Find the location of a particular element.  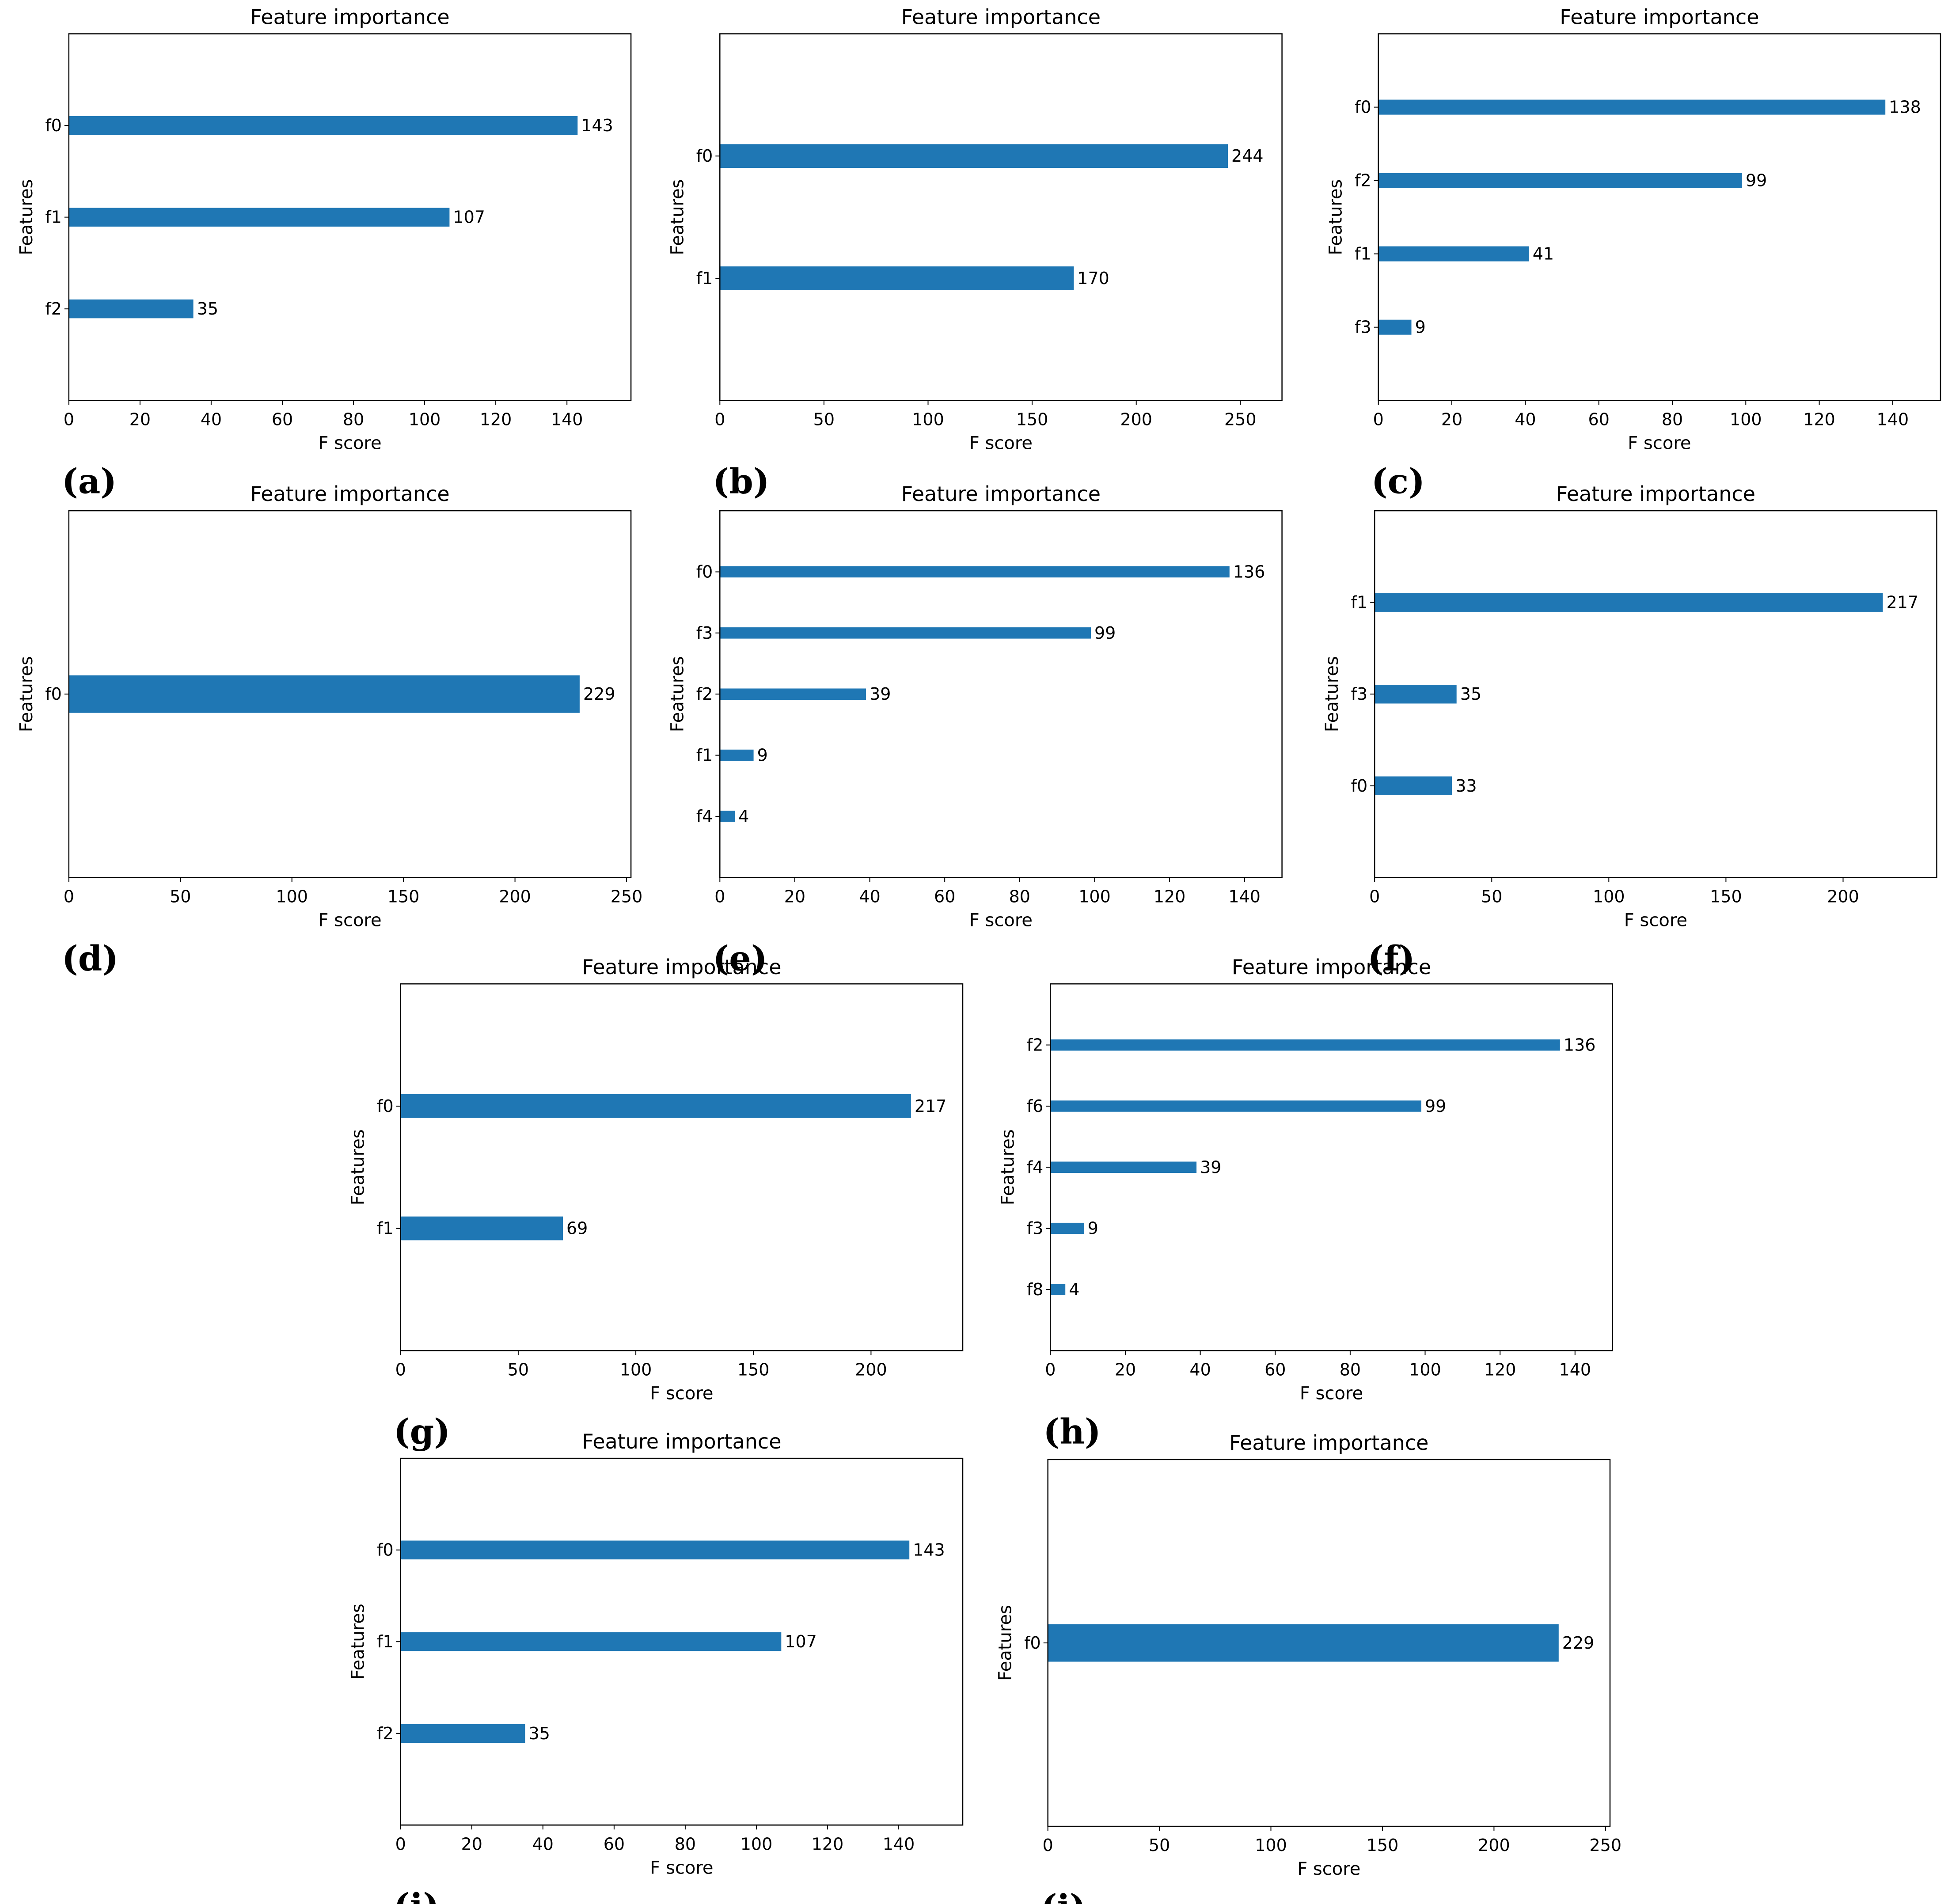

bar-value-label: 244 is located at coordinates (1247, 156).